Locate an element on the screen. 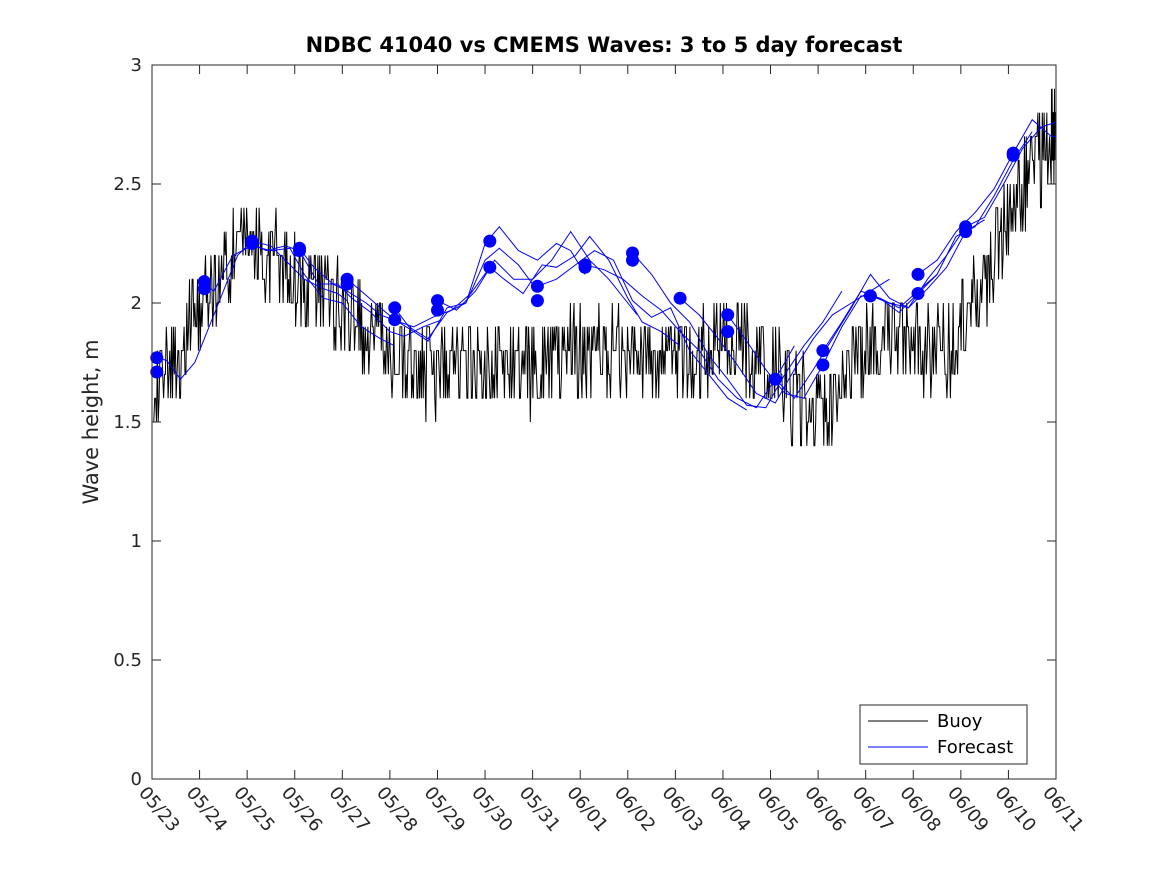  x-tick-label: 06/01 is located at coordinates (586, 809).